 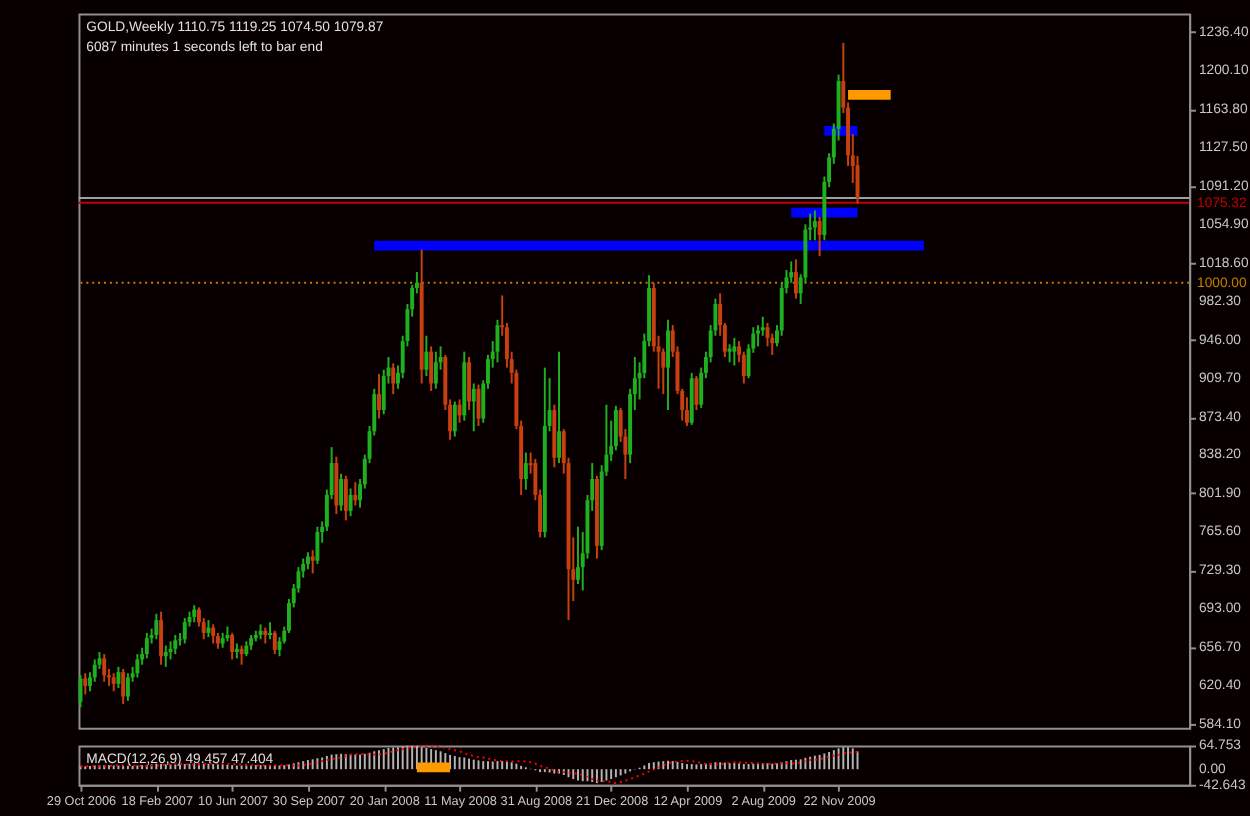 What do you see at coordinates (469, 764) in the screenshot?
I see `line-series` at bounding box center [469, 764].